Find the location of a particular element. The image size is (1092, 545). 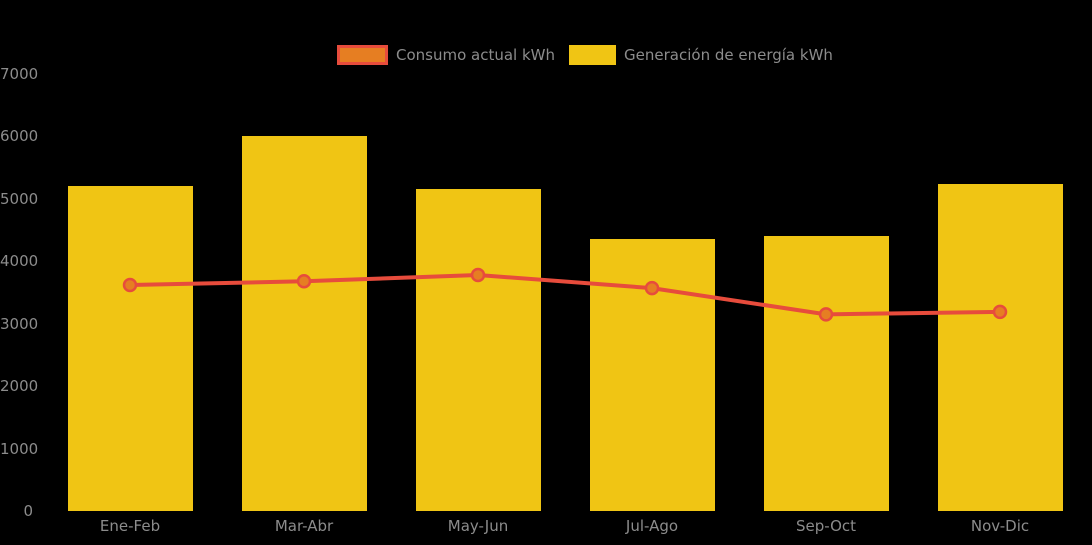

x-tick-label: Sep-Oct is located at coordinates (826, 526).